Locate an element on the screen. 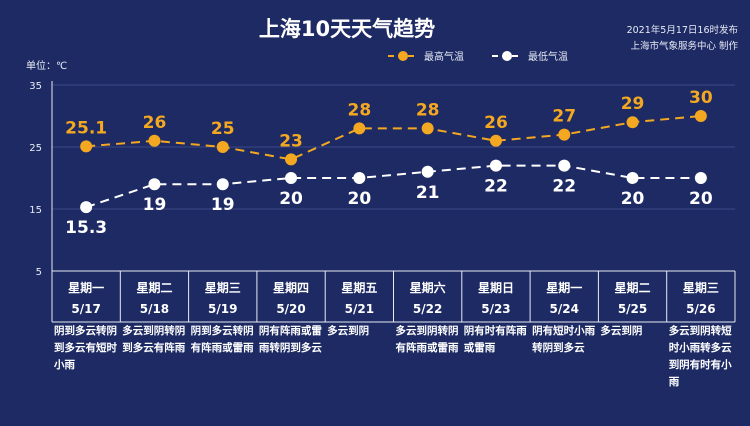 This screenshot has width=750, height=426. data-label: 21 is located at coordinates (428, 193).